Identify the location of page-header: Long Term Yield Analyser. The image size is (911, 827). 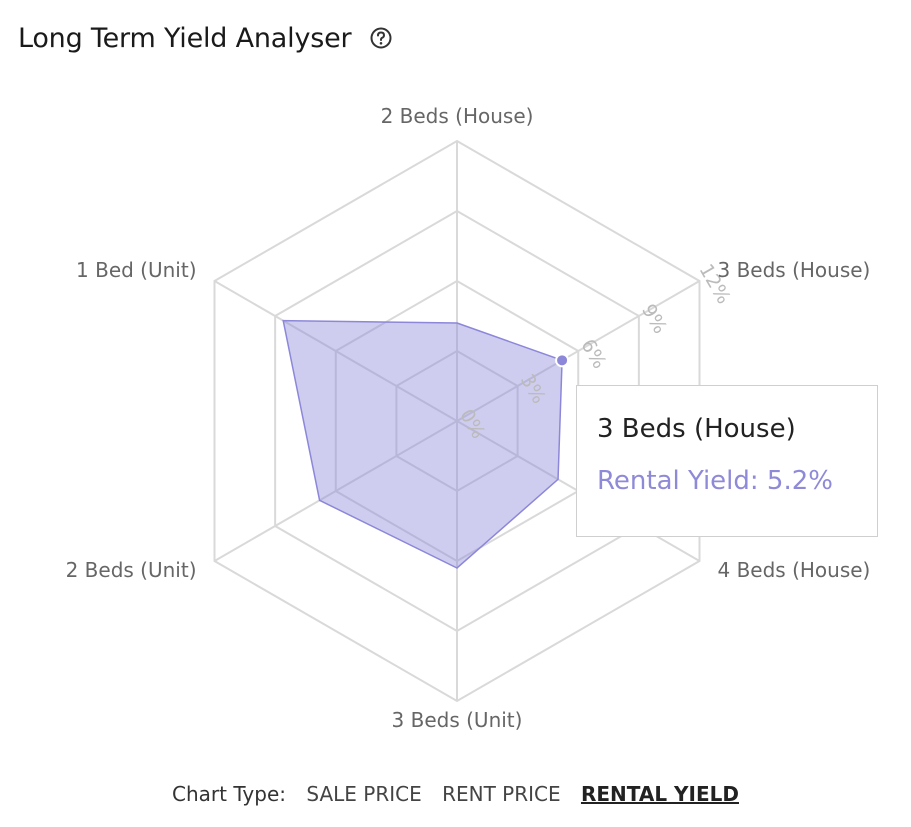
(205, 38).